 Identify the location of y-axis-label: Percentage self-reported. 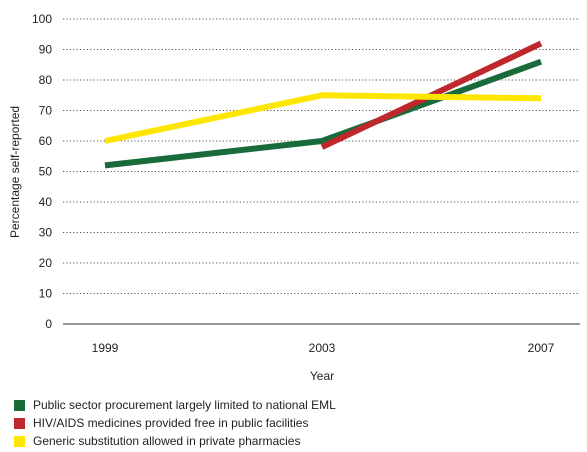
(15, 172).